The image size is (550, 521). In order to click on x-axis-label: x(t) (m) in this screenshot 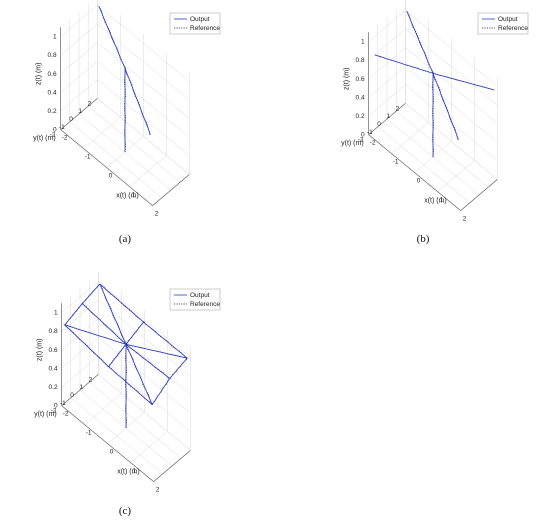, I will do `click(128, 471)`.